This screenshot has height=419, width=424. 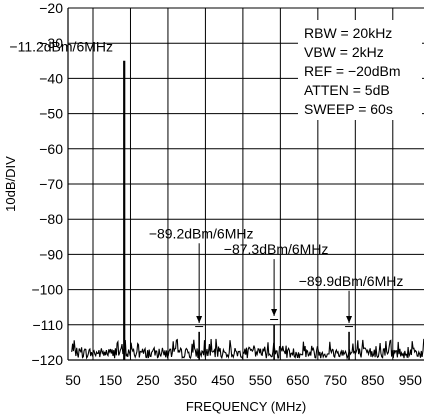 I want to click on annotation-label: −89.2dBm/6MHz, so click(x=201, y=233).